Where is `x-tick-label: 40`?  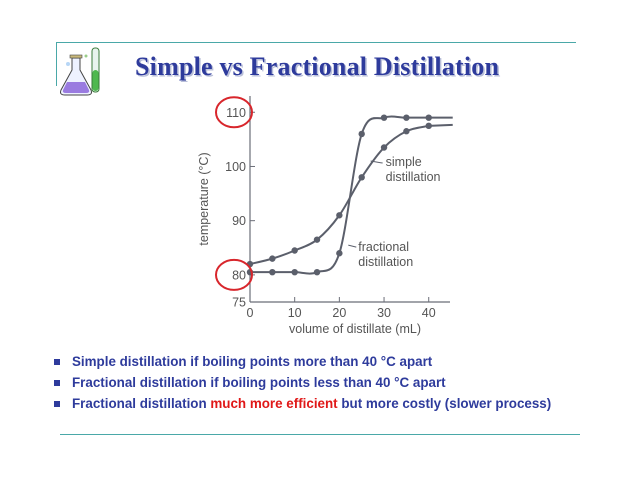
x-tick-label: 40 is located at coordinates (429, 313).